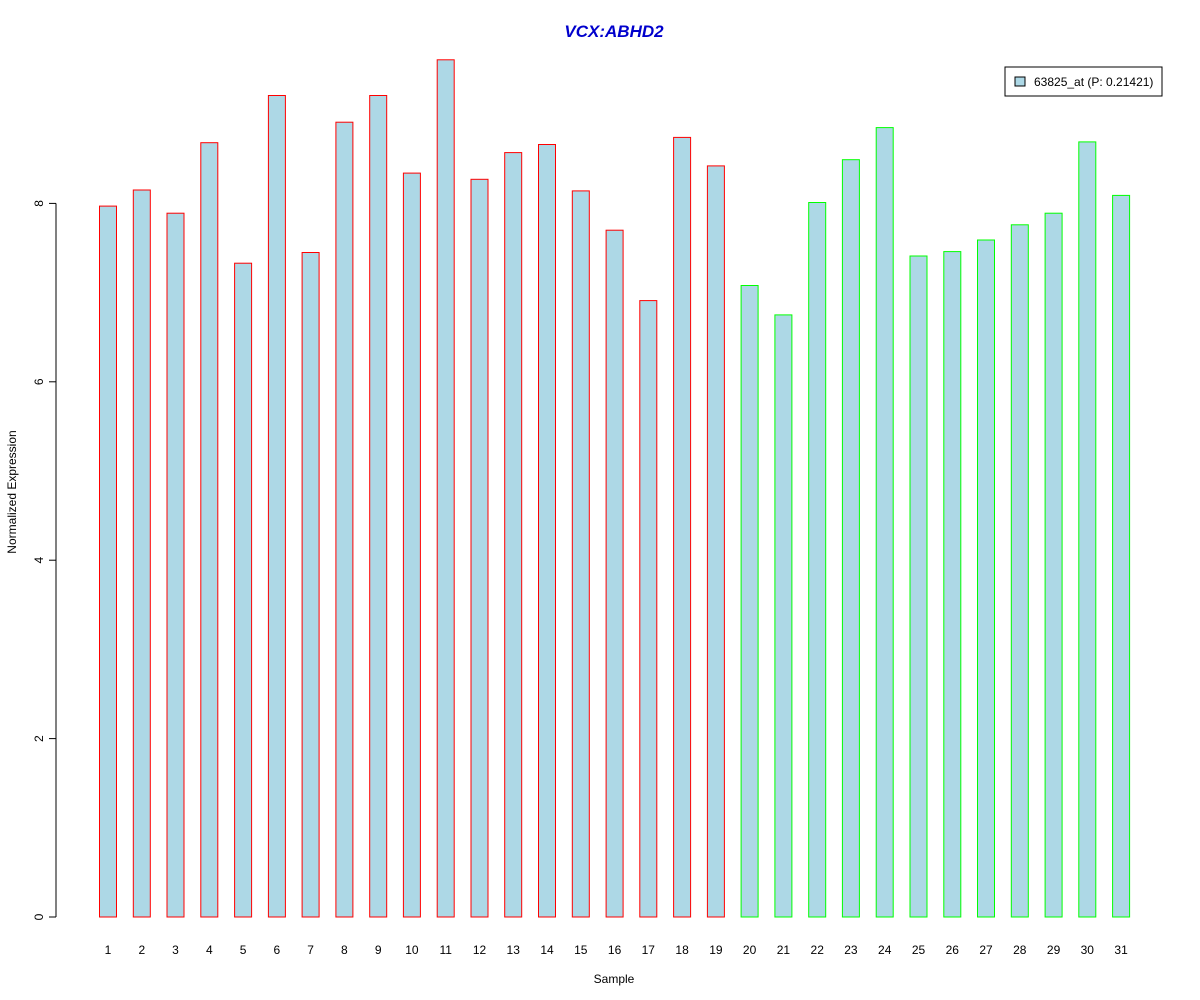  I want to click on legend-label: 63825_at (P: 0.21421), so click(1093, 82).